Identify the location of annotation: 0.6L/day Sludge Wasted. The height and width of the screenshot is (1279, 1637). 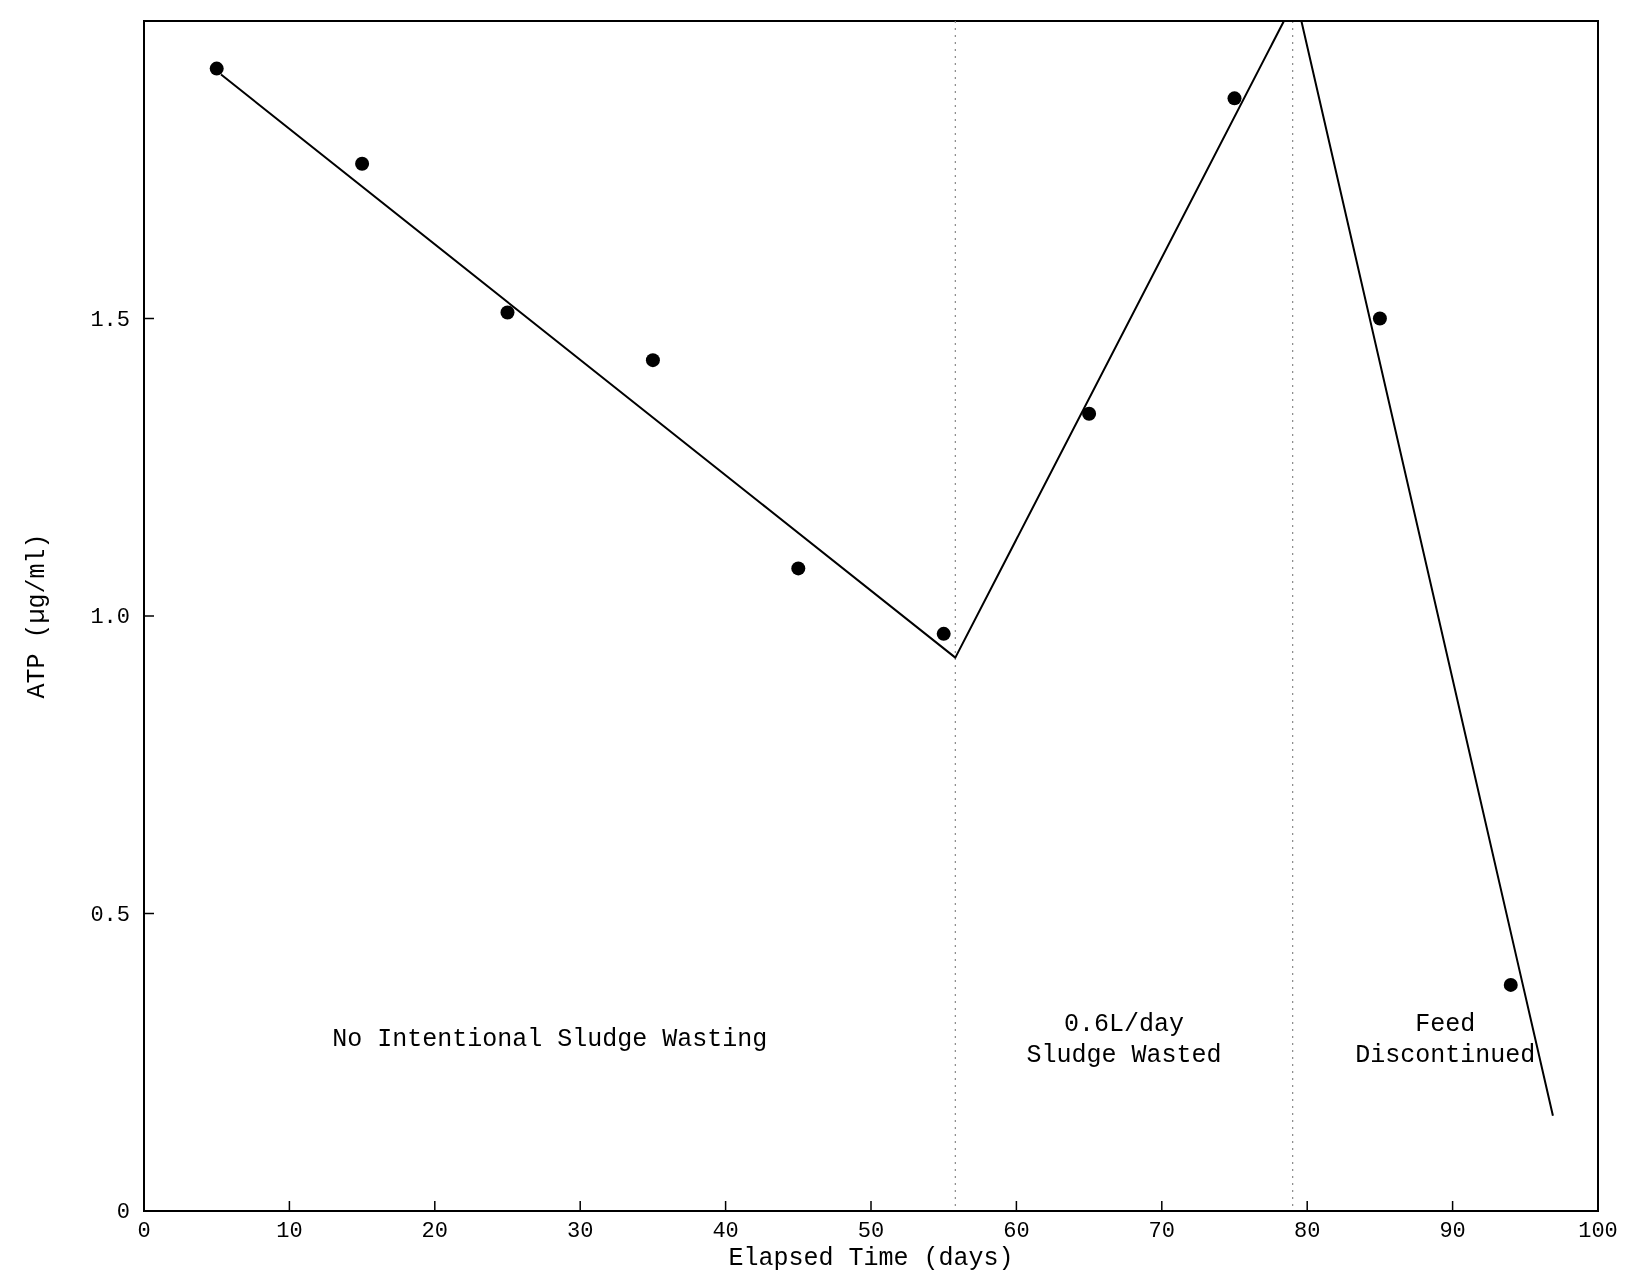
(1124, 1040).